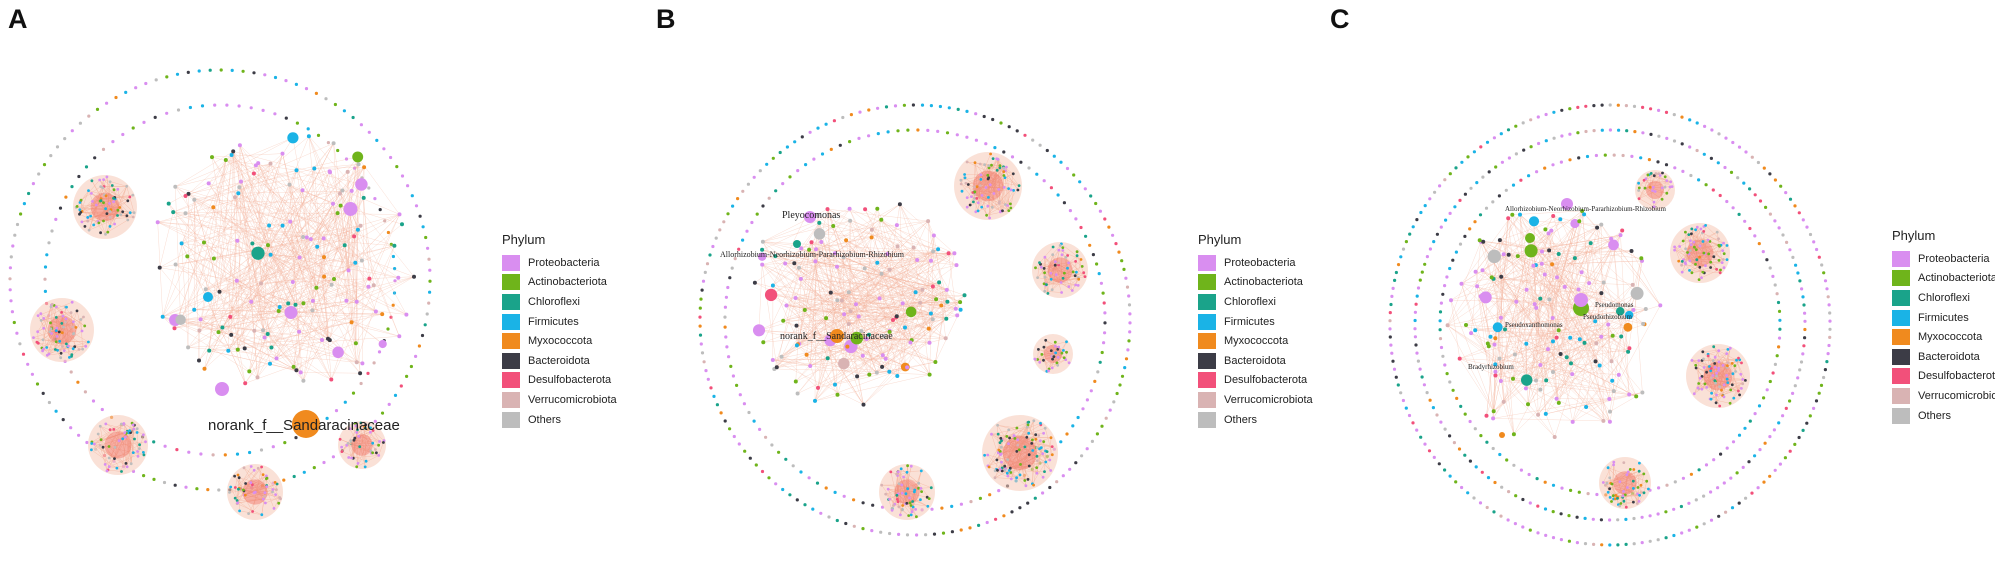  What do you see at coordinates (105, 207) in the screenshot?
I see `cluster-core` at bounding box center [105, 207].